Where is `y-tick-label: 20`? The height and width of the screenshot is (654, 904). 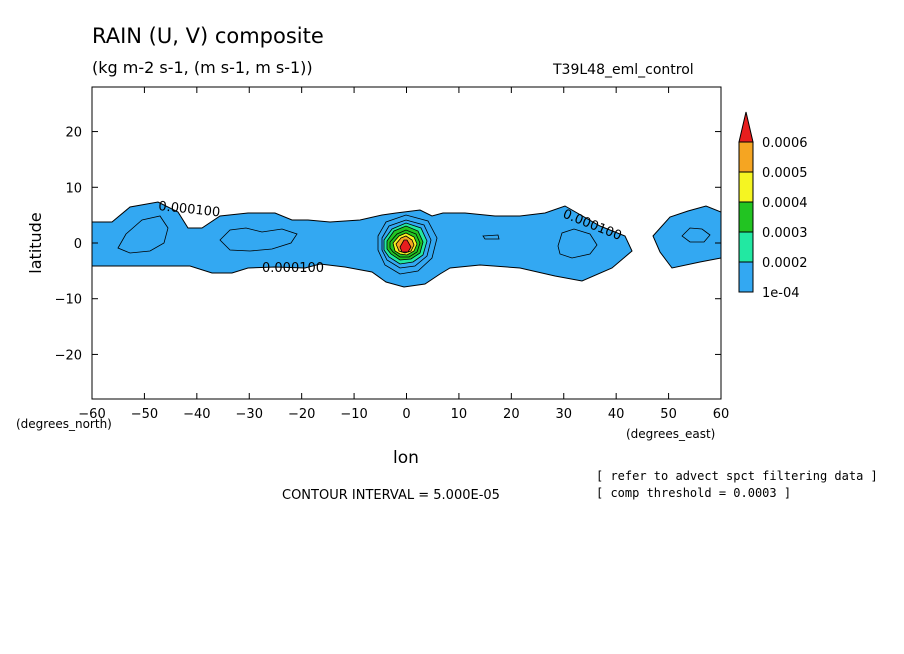
y-tick-label: 20 is located at coordinates (73, 133).